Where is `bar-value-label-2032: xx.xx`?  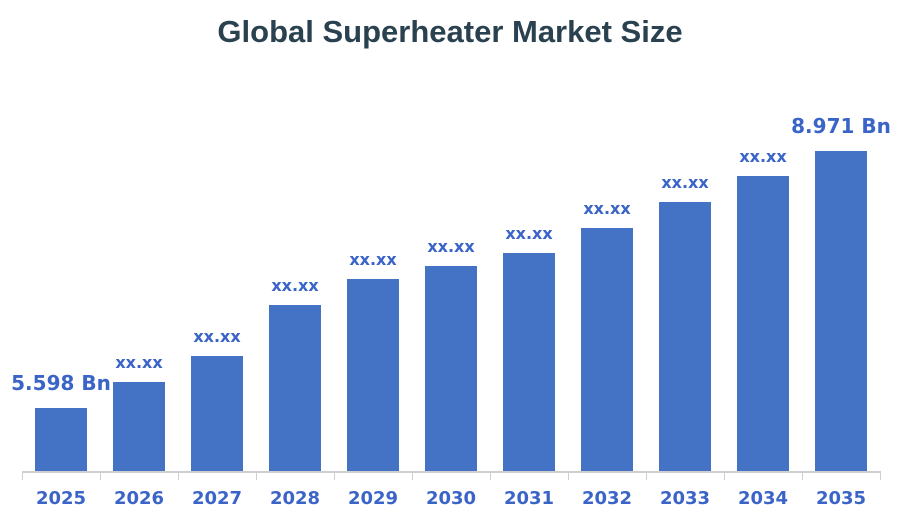
bar-value-label-2032: xx.xx is located at coordinates (607, 208).